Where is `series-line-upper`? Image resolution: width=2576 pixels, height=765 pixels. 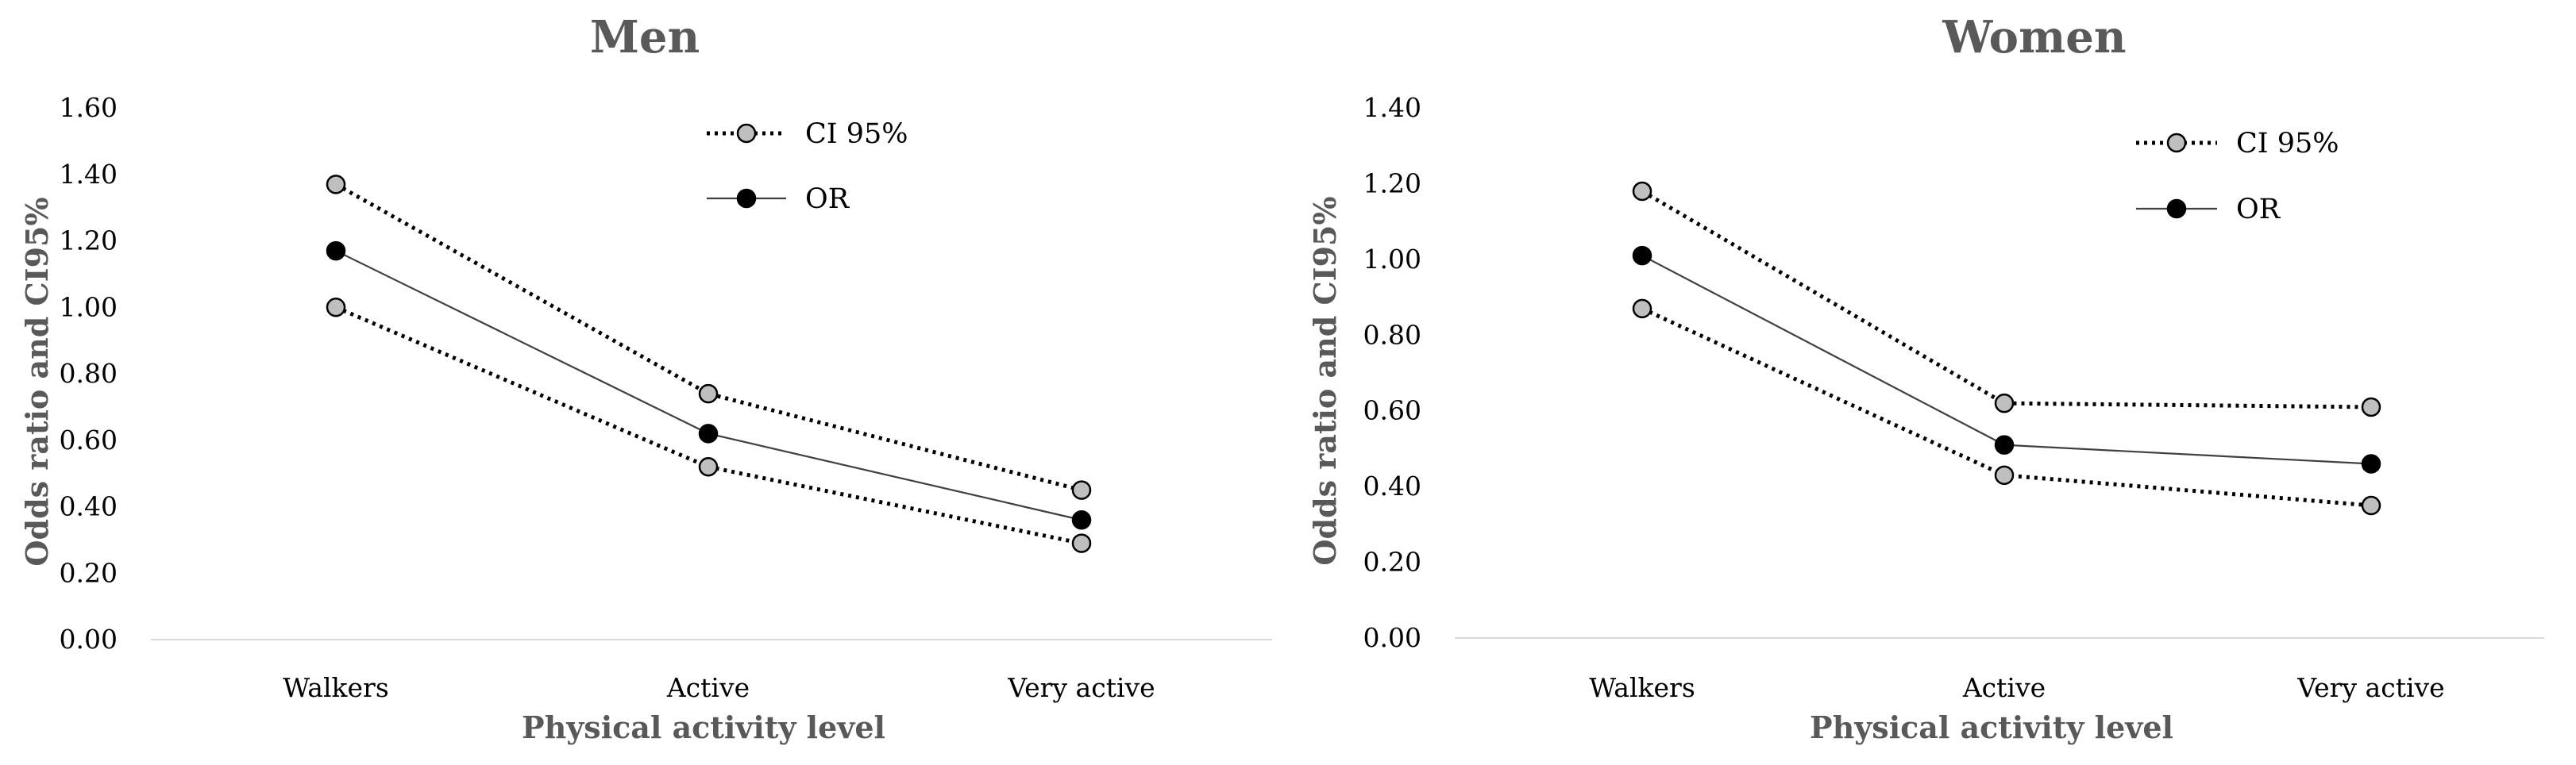
series-line-upper is located at coordinates (708, 337).